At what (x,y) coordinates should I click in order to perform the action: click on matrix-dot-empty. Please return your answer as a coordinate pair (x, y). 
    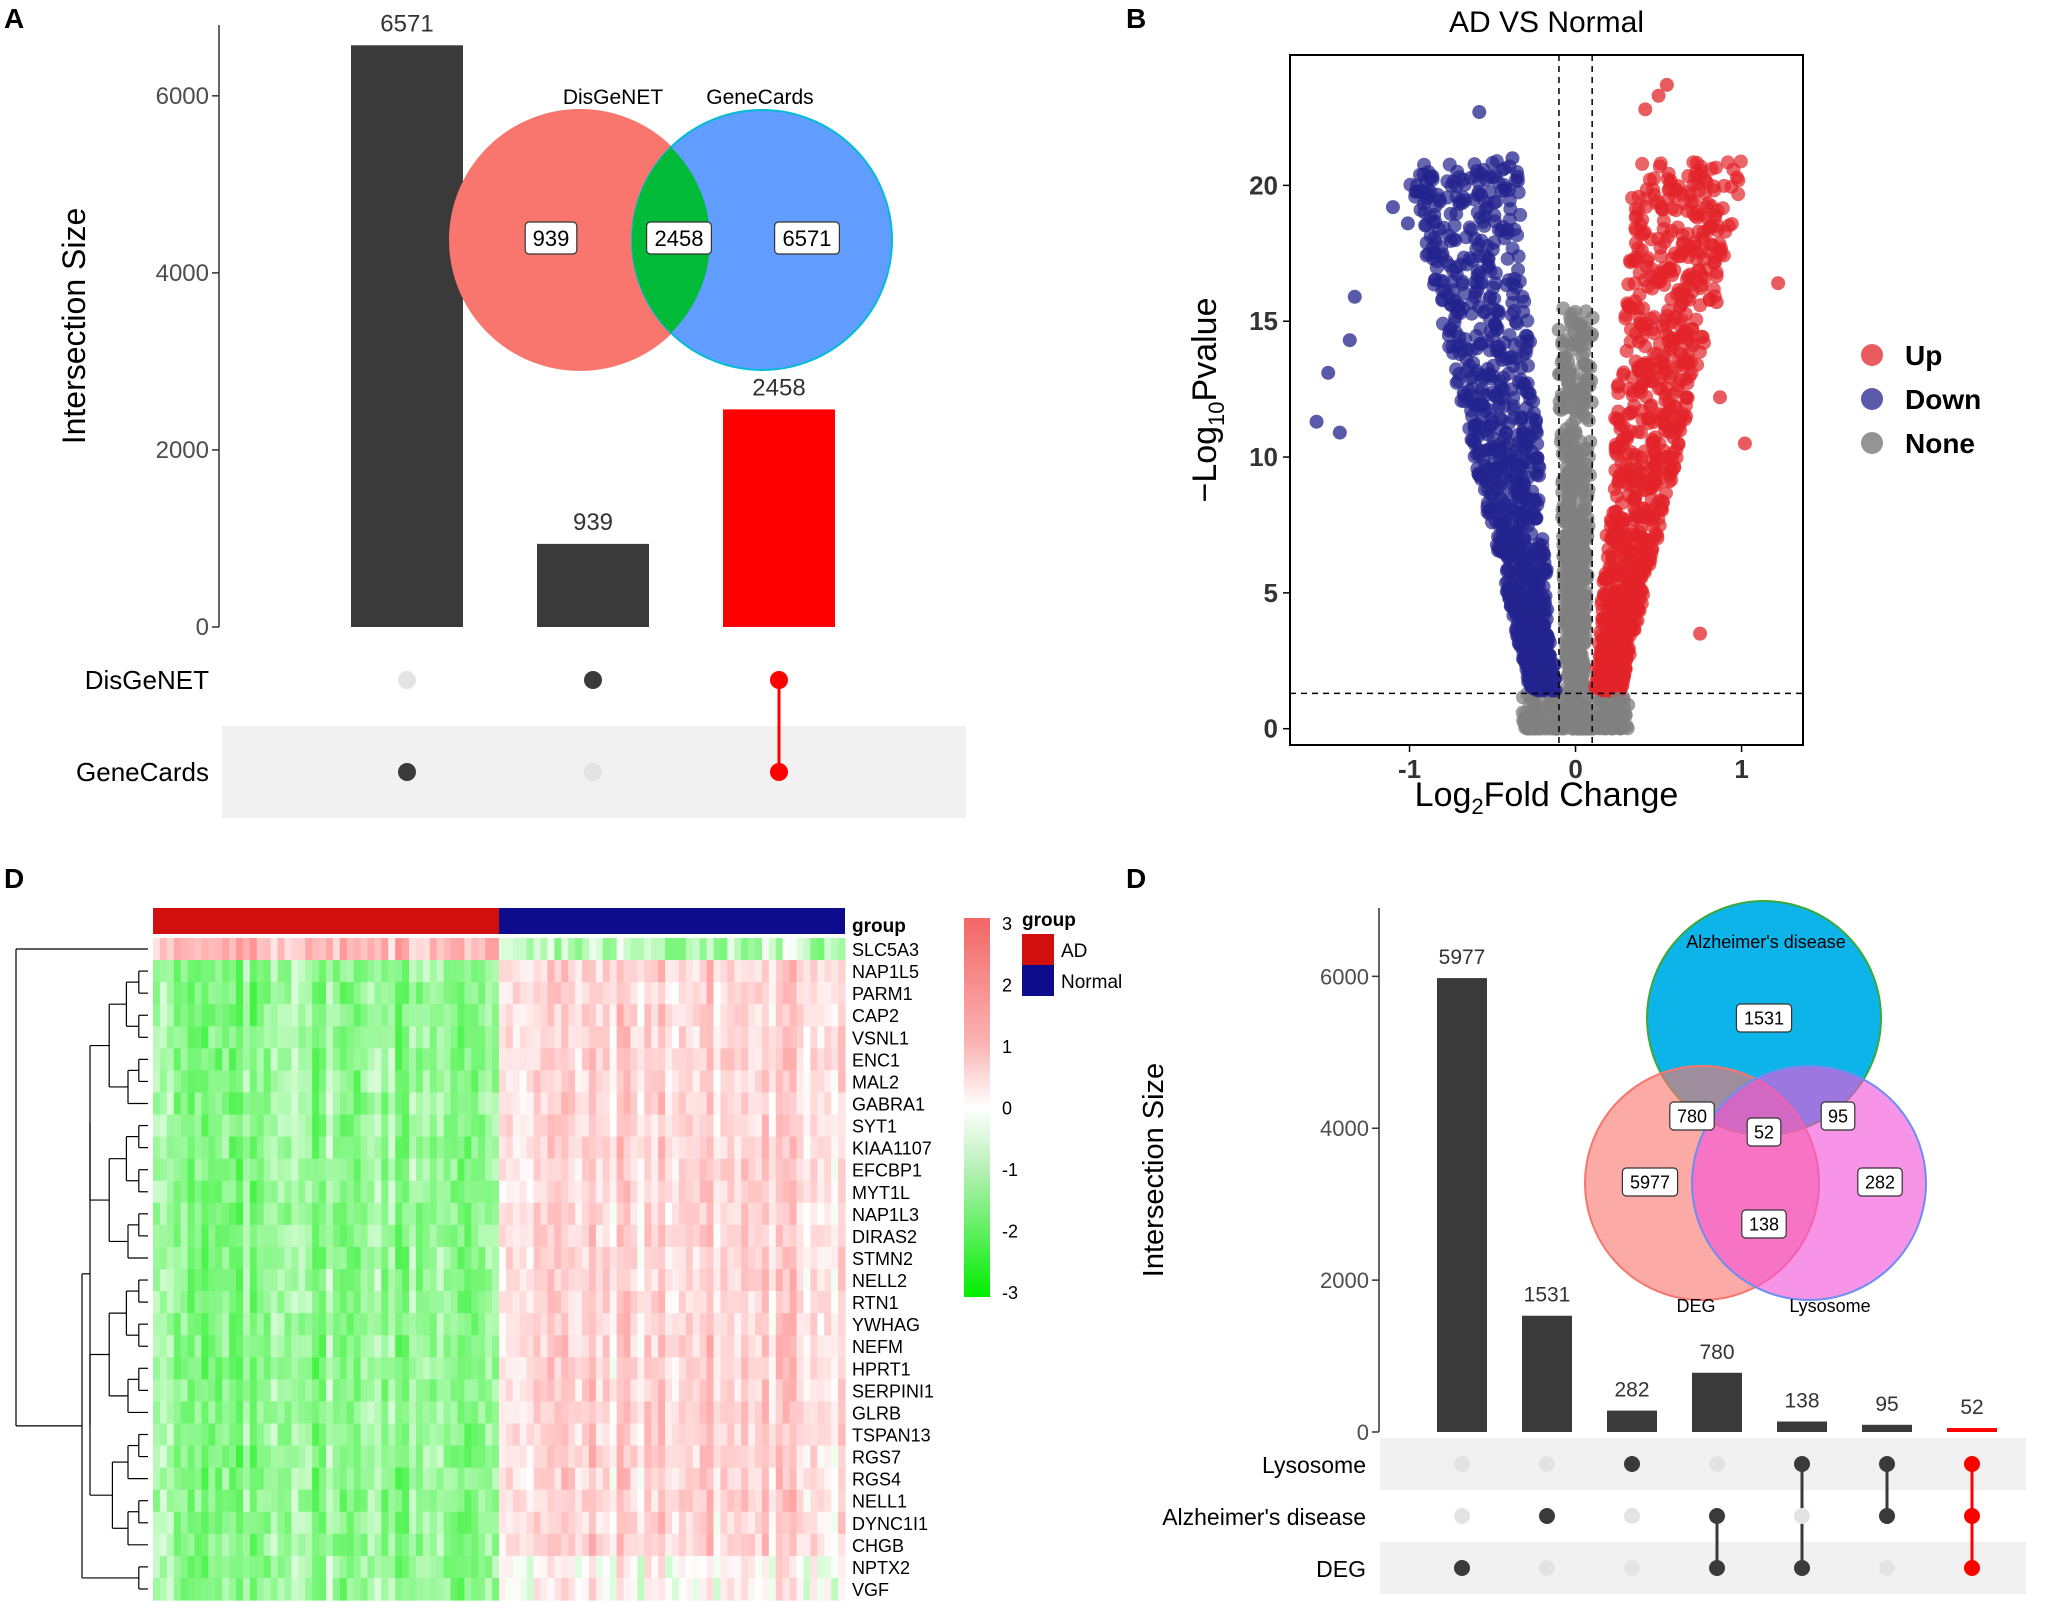
    Looking at the image, I should click on (407, 680).